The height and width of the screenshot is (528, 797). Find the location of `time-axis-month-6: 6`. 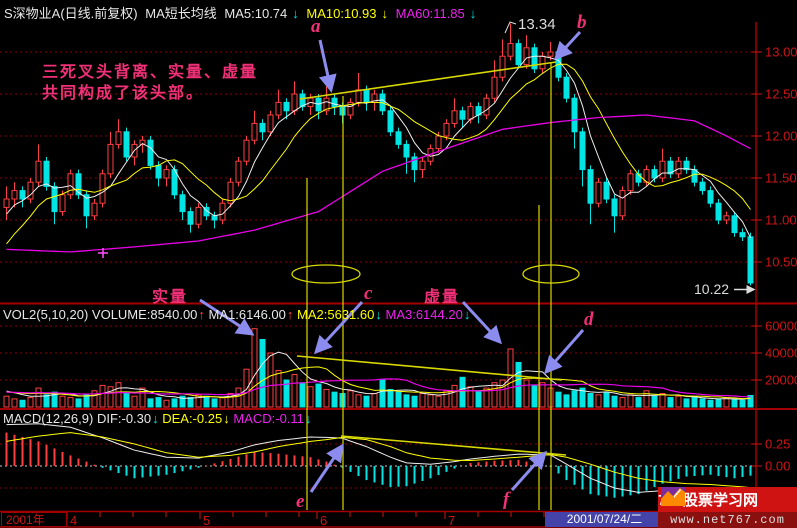

time-axis-month-6: 6 is located at coordinates (324, 520).